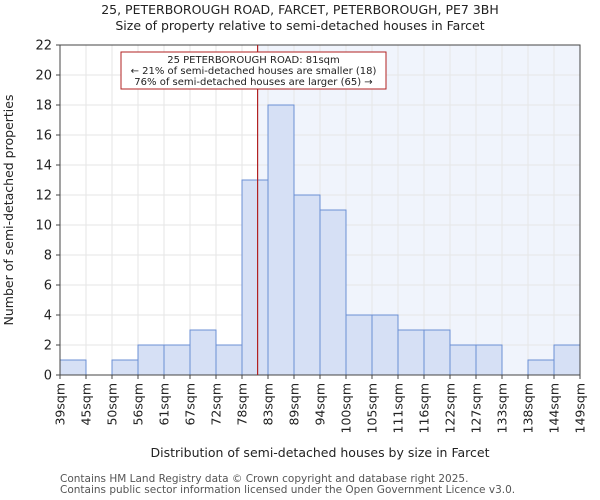  Describe the element at coordinates (151, 360) in the screenshot. I see `bar-56sqm` at that location.